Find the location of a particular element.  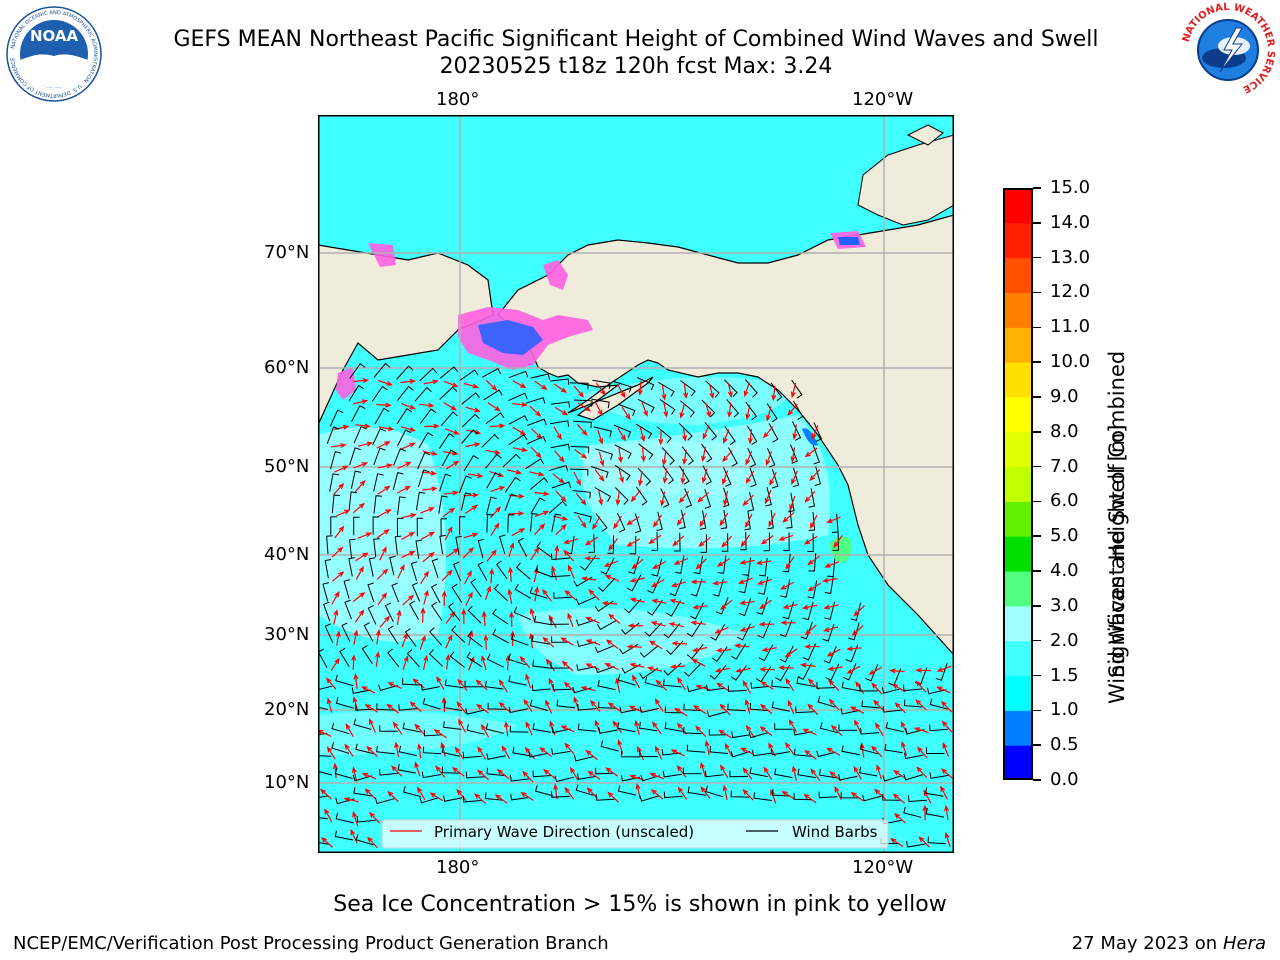

footer-host: Hera is located at coordinates (1244, 943).